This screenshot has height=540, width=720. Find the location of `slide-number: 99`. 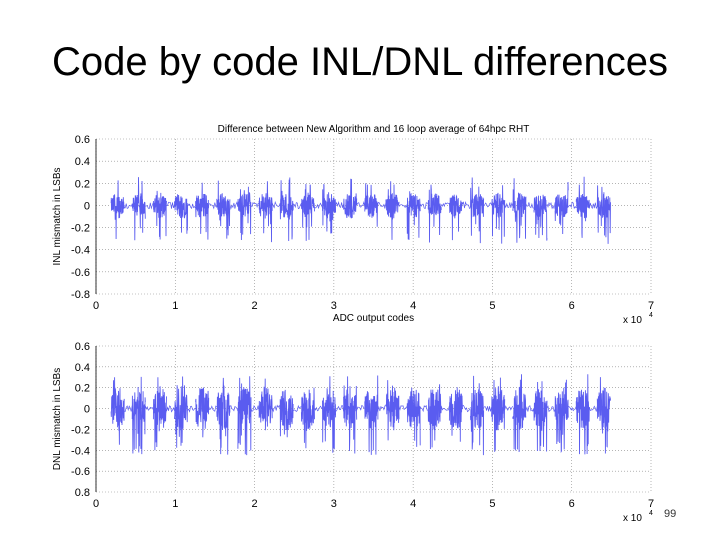

slide-number: 99 is located at coordinates (670, 514).